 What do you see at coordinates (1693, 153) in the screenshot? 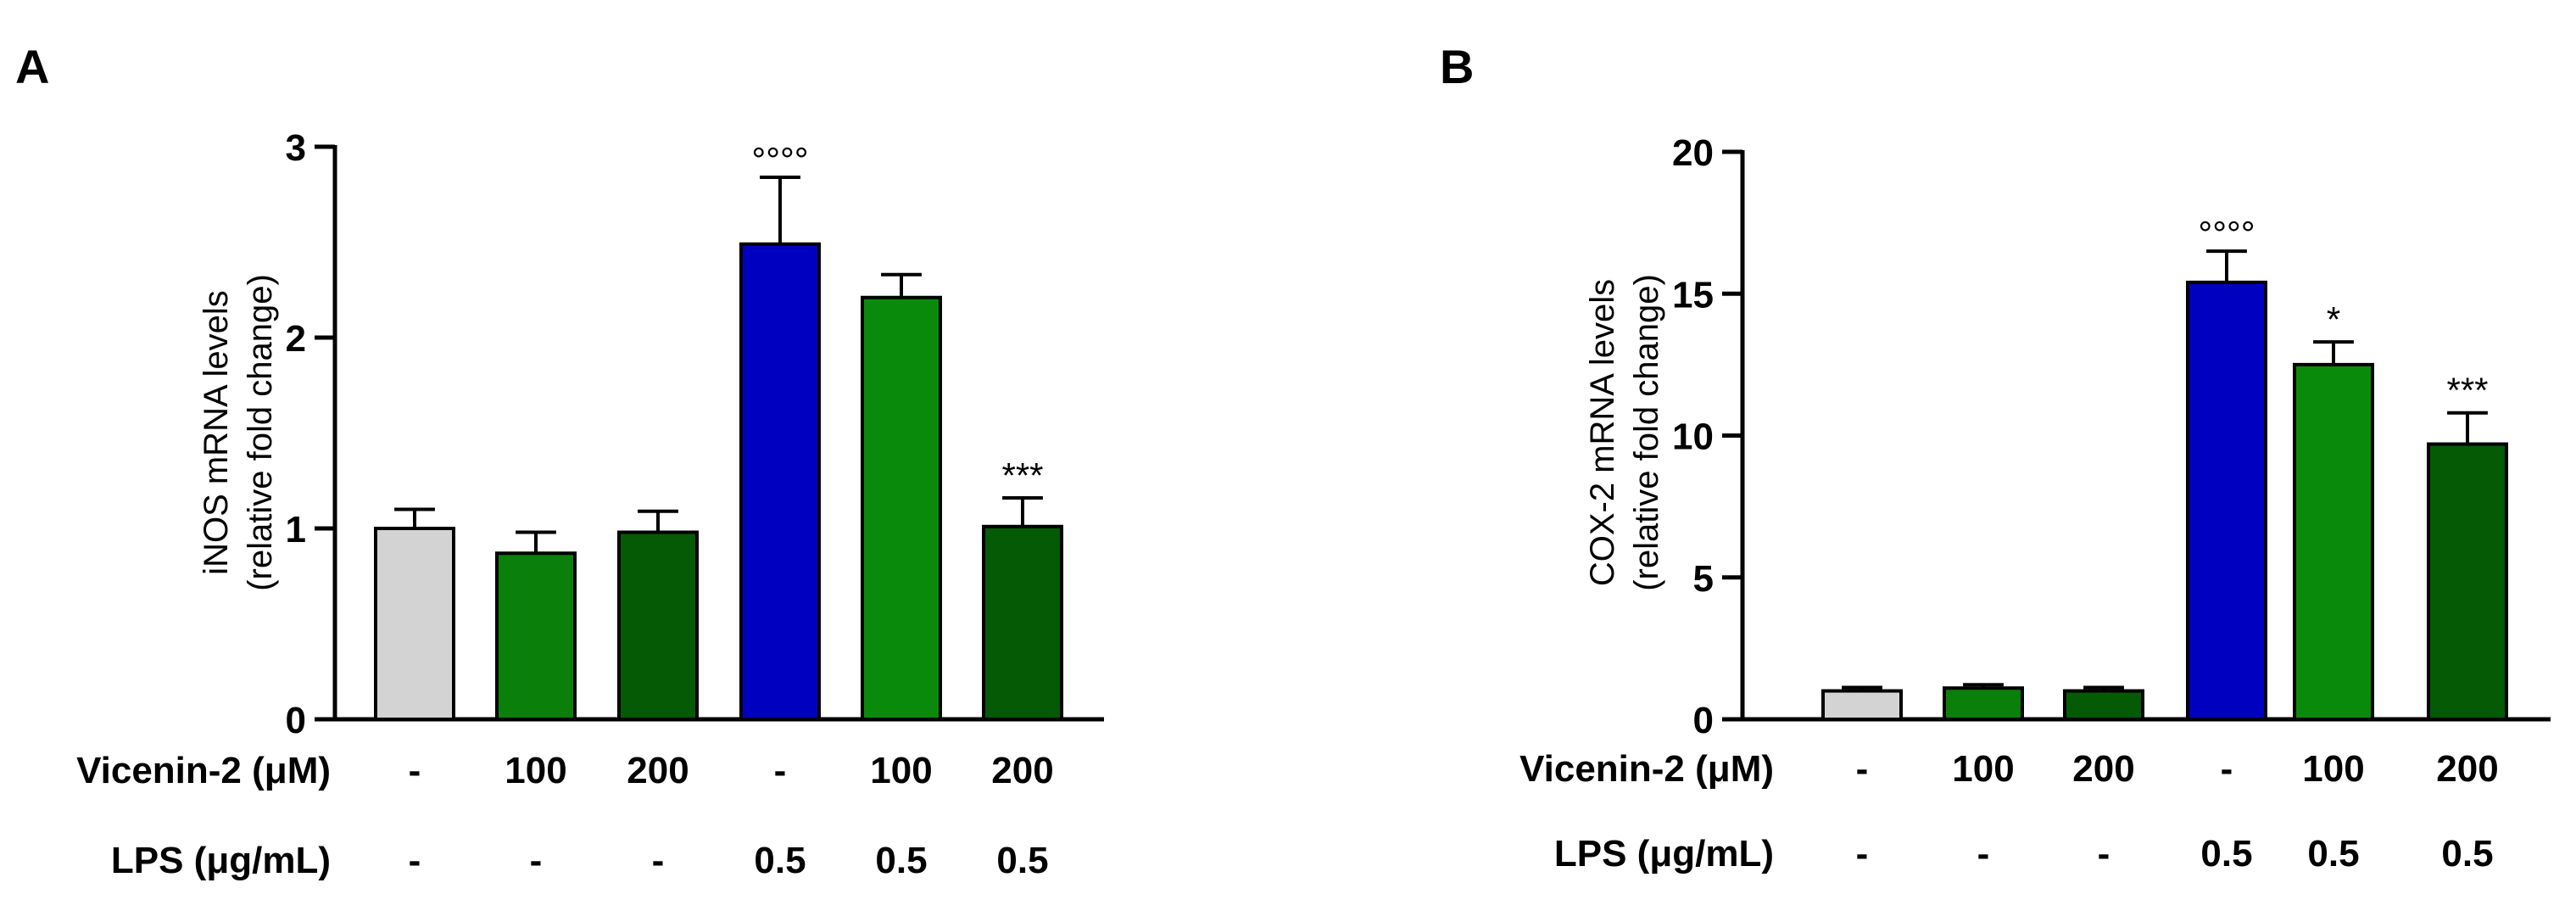
I see `y-tick-label: 20` at bounding box center [1693, 153].